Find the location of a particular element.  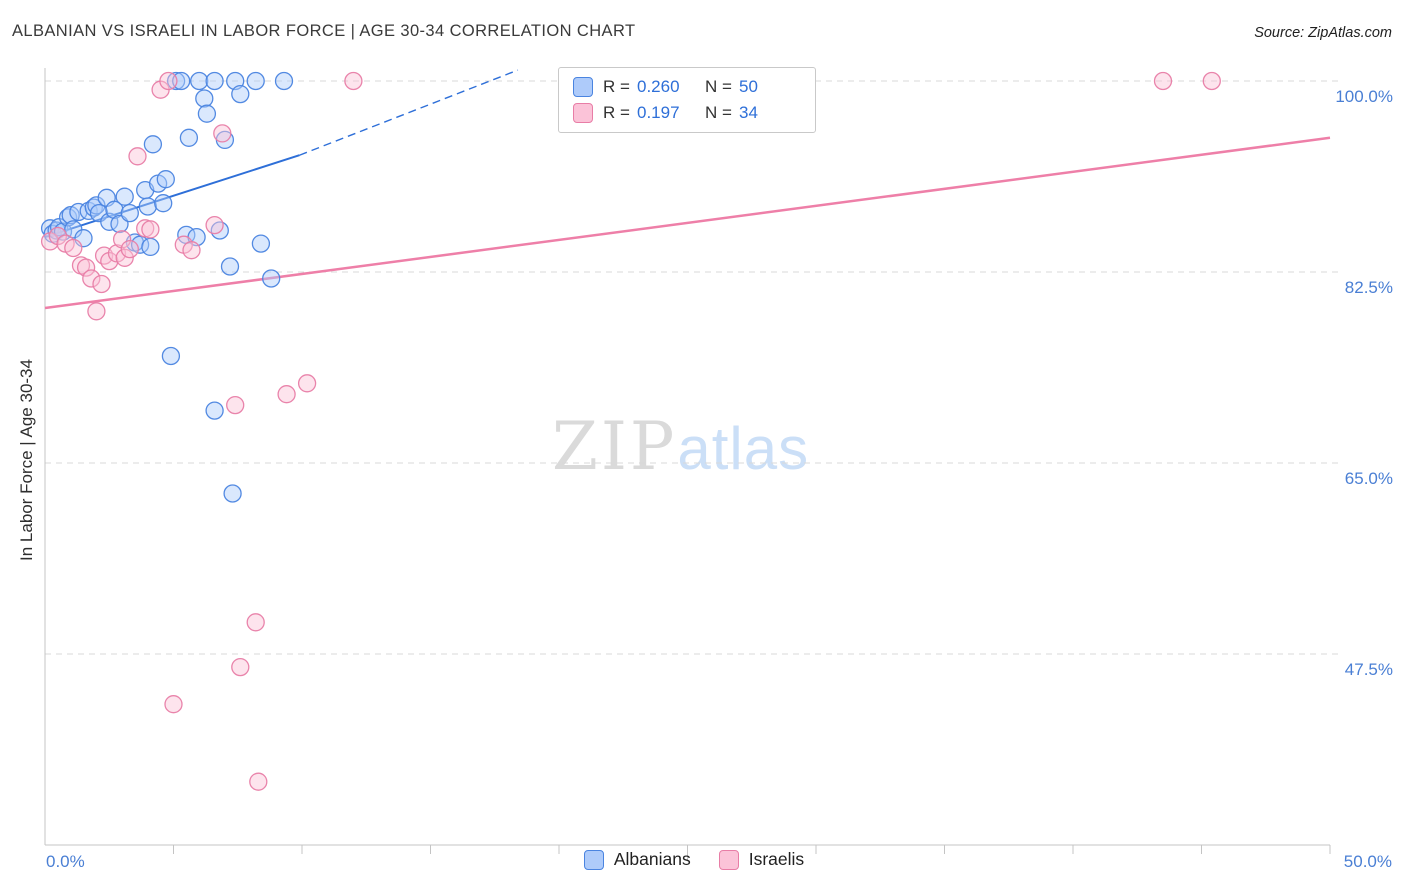

r-value-albanians: 0.260 is located at coordinates (658, 86).